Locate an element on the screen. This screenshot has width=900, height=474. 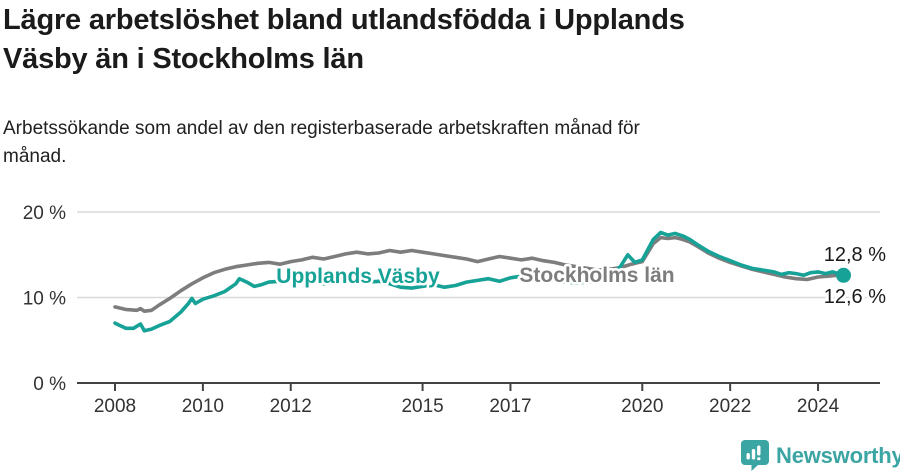
x-tick-label: 2024 is located at coordinates (818, 406).